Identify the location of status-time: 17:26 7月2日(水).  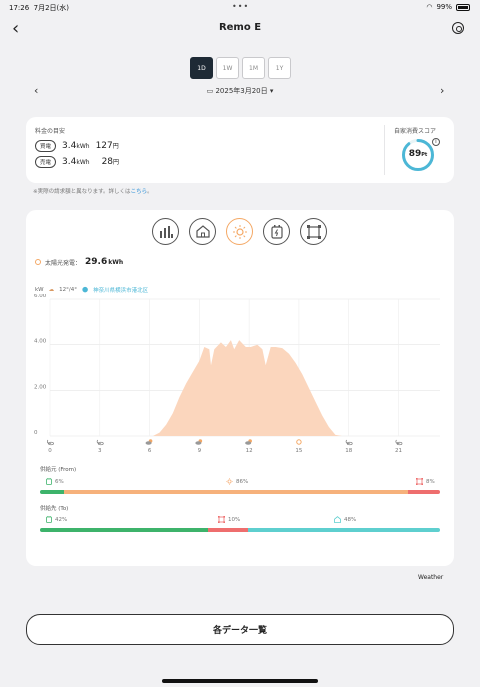
(39, 8).